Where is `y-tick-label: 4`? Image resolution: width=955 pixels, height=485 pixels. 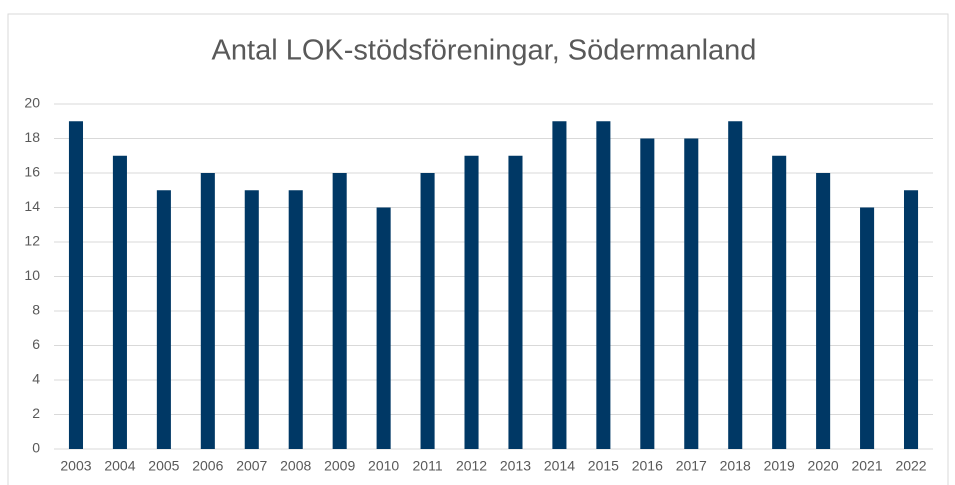
y-tick-label: 4 is located at coordinates (36, 379).